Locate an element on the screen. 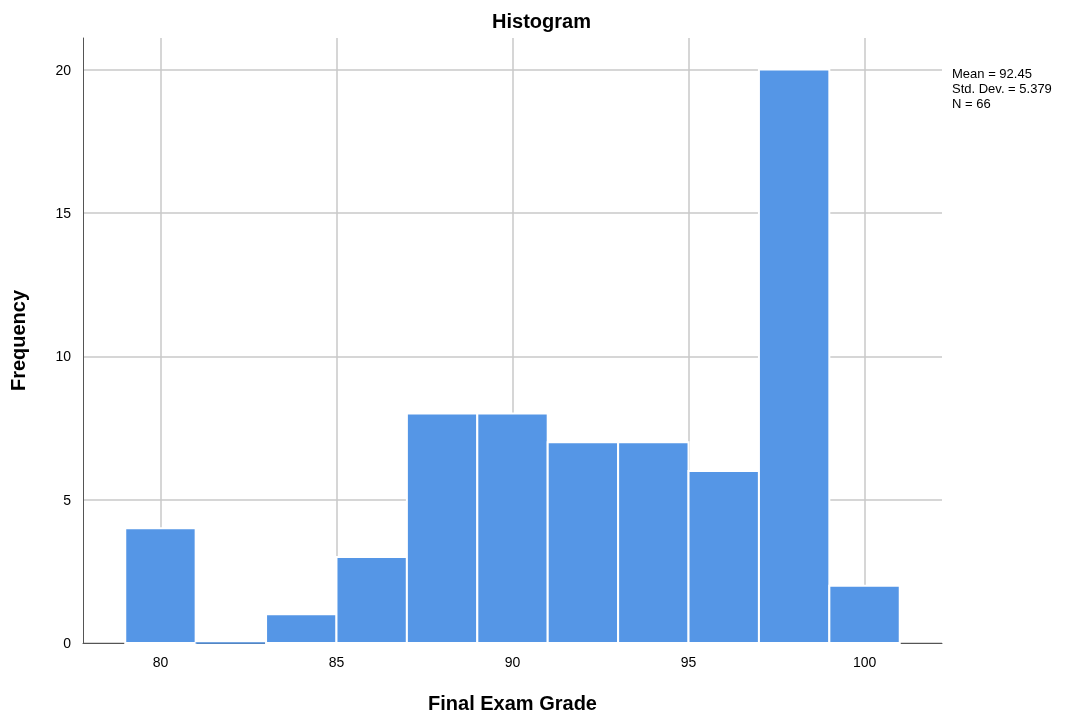 The height and width of the screenshot is (719, 1083). y-tick-label: 20 is located at coordinates (63, 69).